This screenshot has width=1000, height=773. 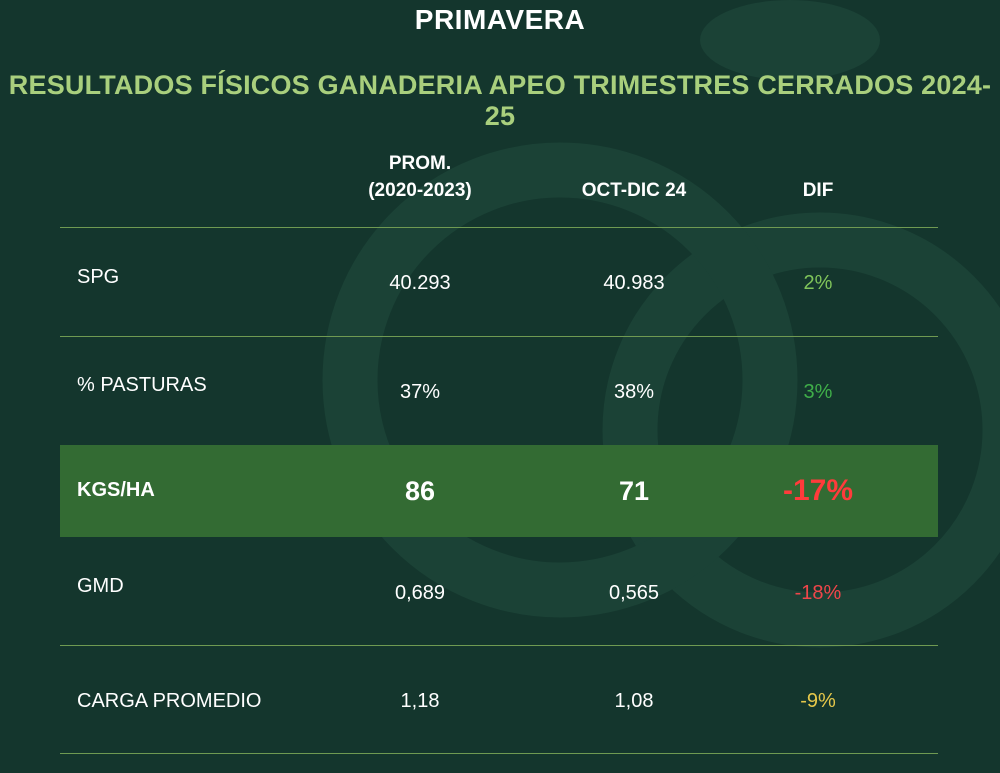 I want to click on cell-diff: -18%, so click(x=818, y=593).